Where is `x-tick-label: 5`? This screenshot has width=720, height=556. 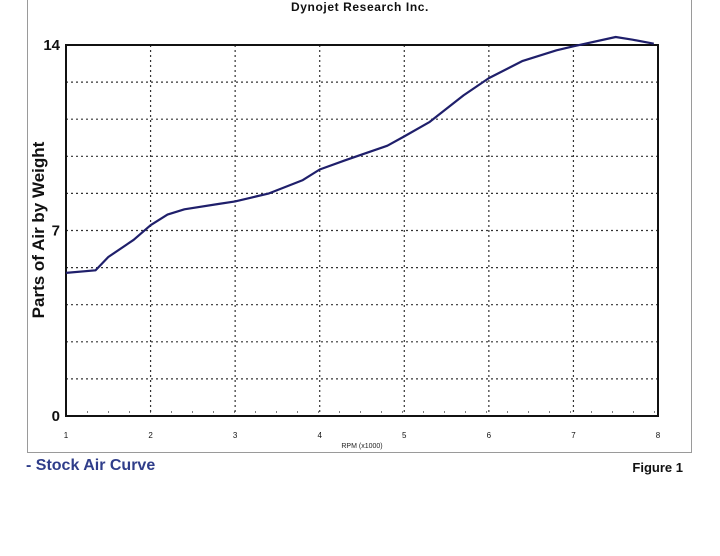
x-tick-label: 5 is located at coordinates (404, 435).